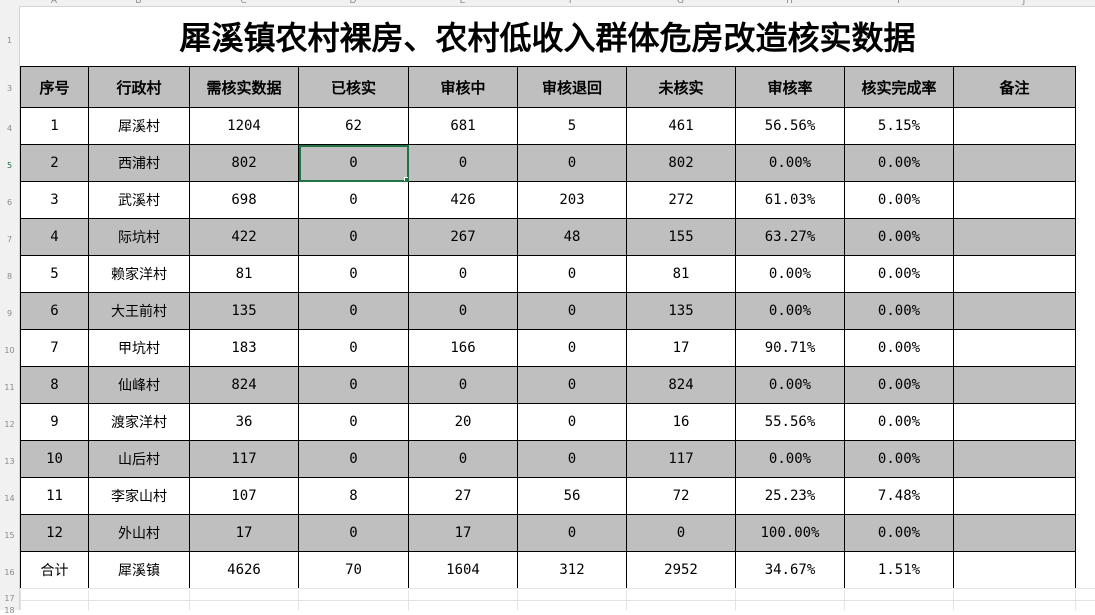  I want to click on column-header-cell: 核实完成率, so click(899, 87).